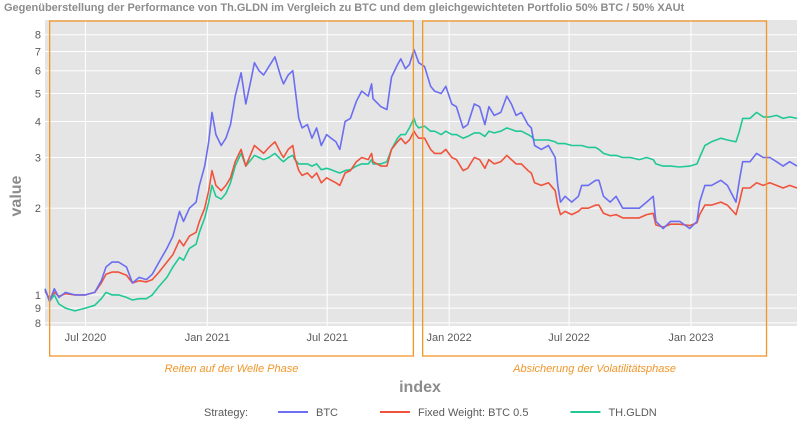 Image resolution: width=800 pixels, height=422 pixels. What do you see at coordinates (38, 122) in the screenshot?
I see `y-tick-label: 4` at bounding box center [38, 122].